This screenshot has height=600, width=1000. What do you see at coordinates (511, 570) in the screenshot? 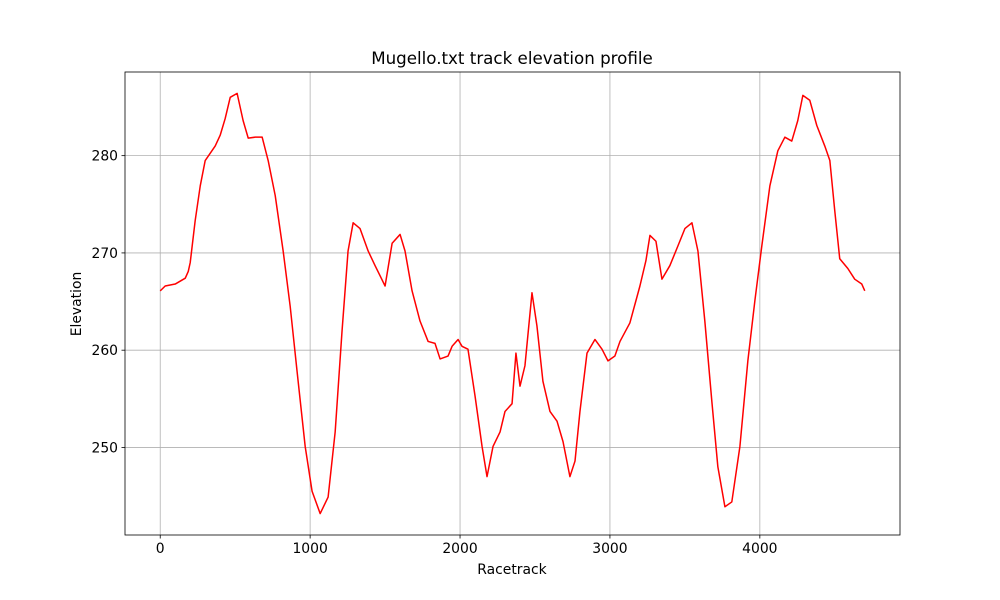
I see `x-axis-label: Racetrack` at bounding box center [511, 570].